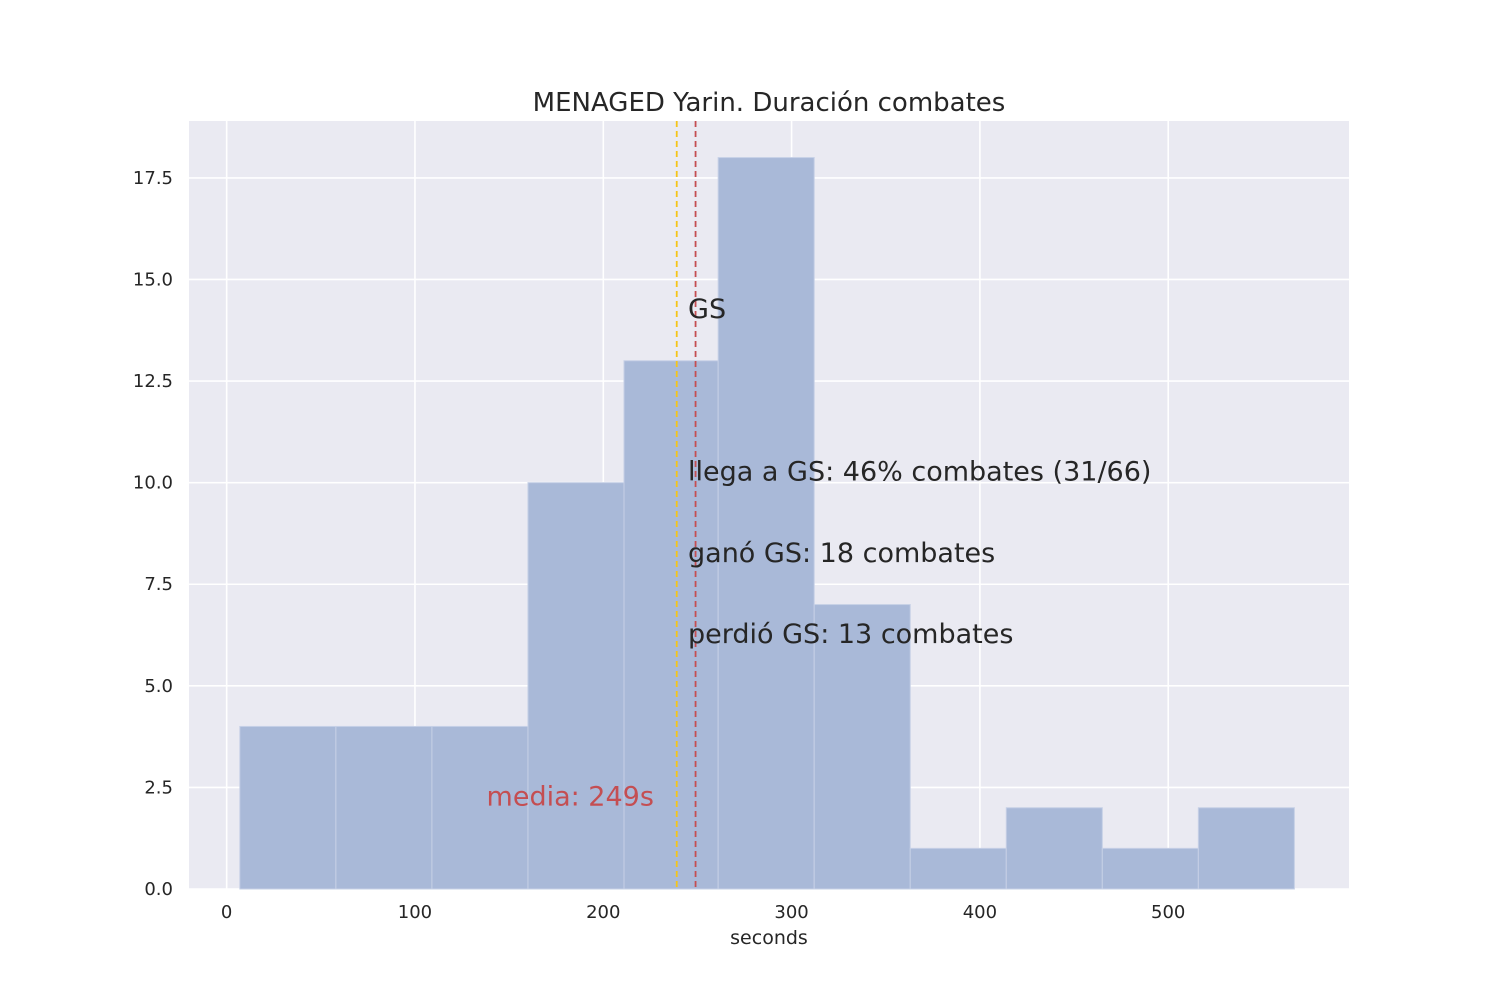 This screenshot has width=1500, height=1000. What do you see at coordinates (158, 889) in the screenshot?
I see `y-tick-label: 0.0` at bounding box center [158, 889].